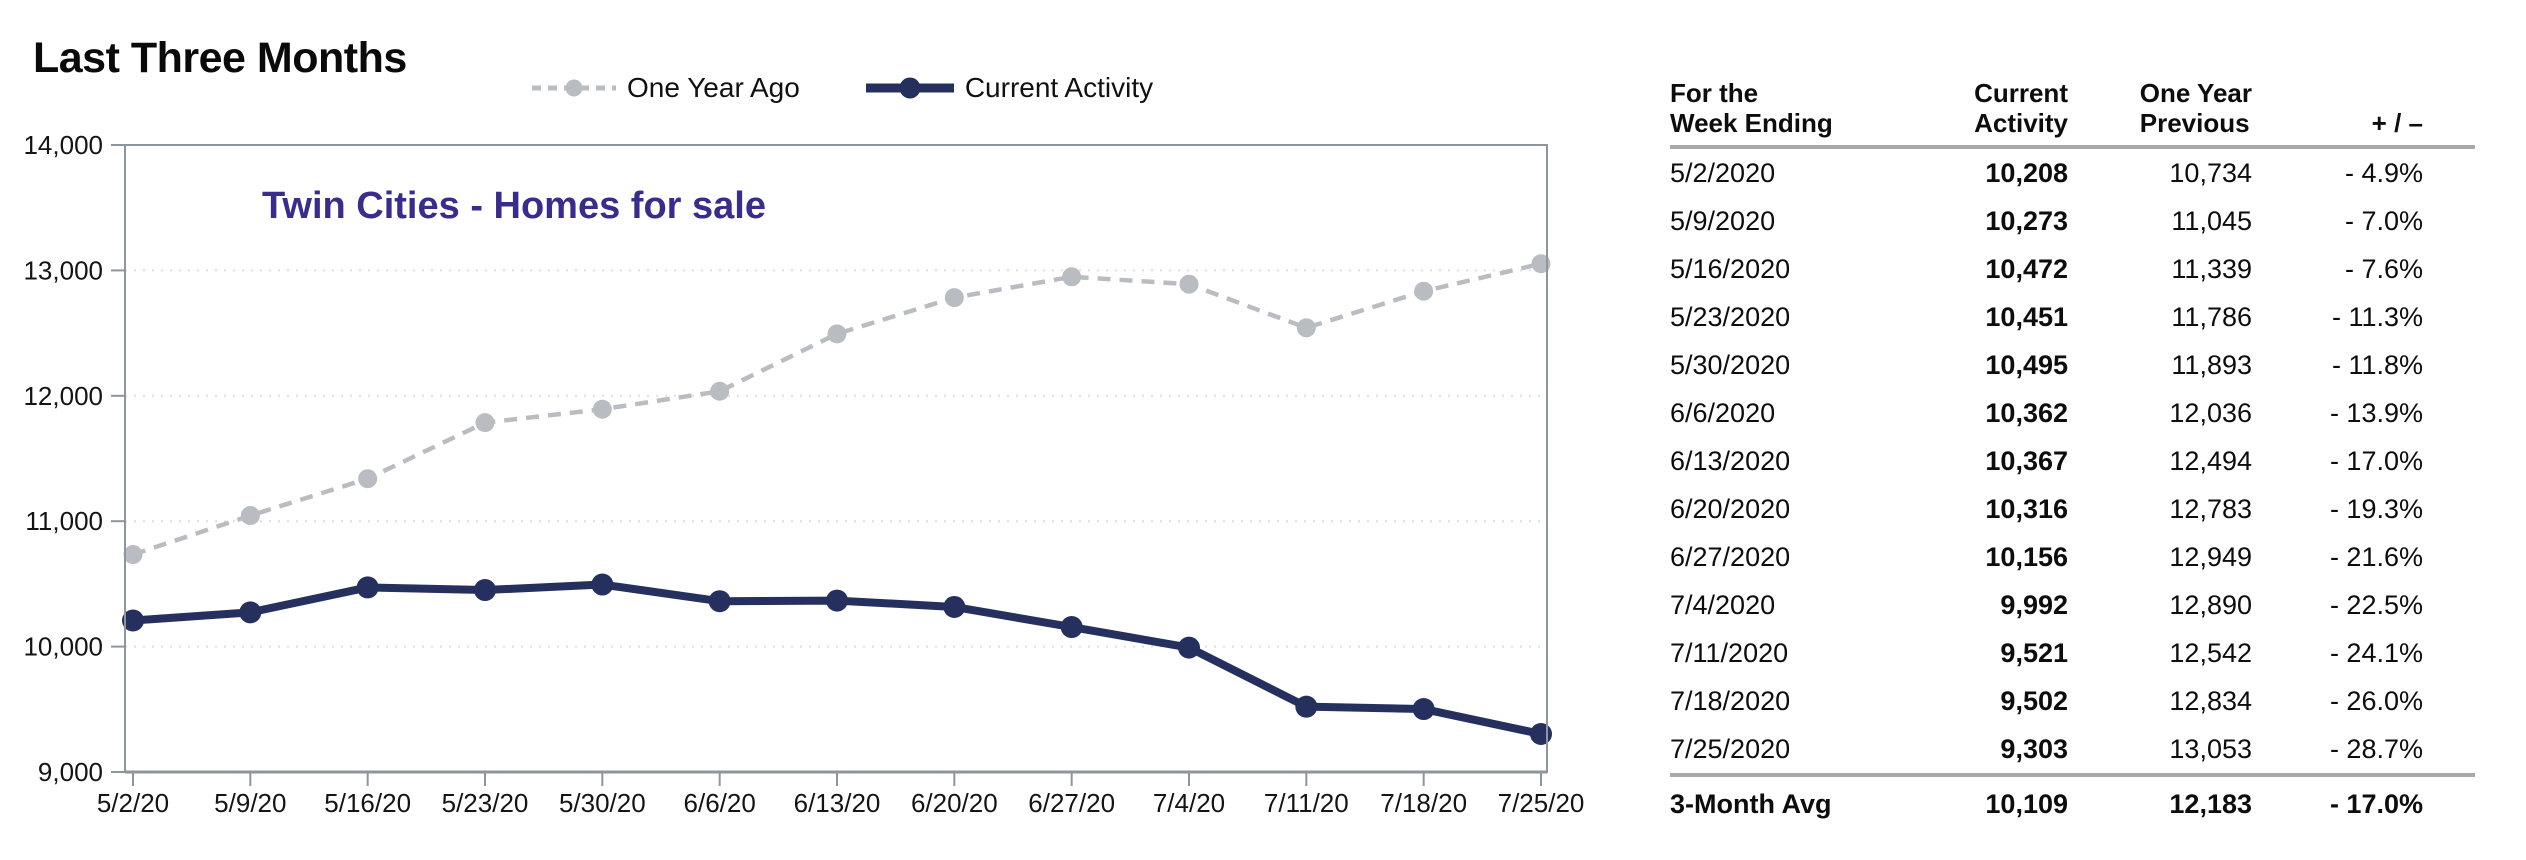 The height and width of the screenshot is (860, 2526). I want to click on table-row: 7/11/2020 9,521 12,542 - 24.1%, so click(2072, 653).